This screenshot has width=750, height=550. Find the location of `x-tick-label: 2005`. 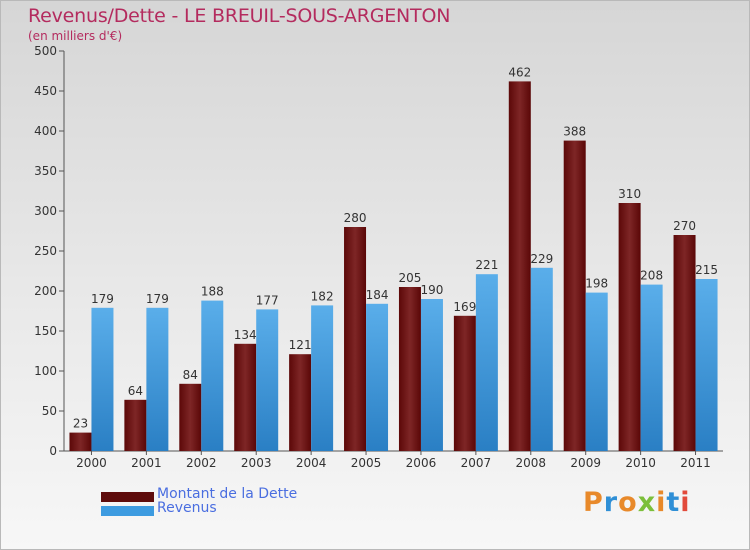

x-tick-label: 2005 is located at coordinates (366, 463).